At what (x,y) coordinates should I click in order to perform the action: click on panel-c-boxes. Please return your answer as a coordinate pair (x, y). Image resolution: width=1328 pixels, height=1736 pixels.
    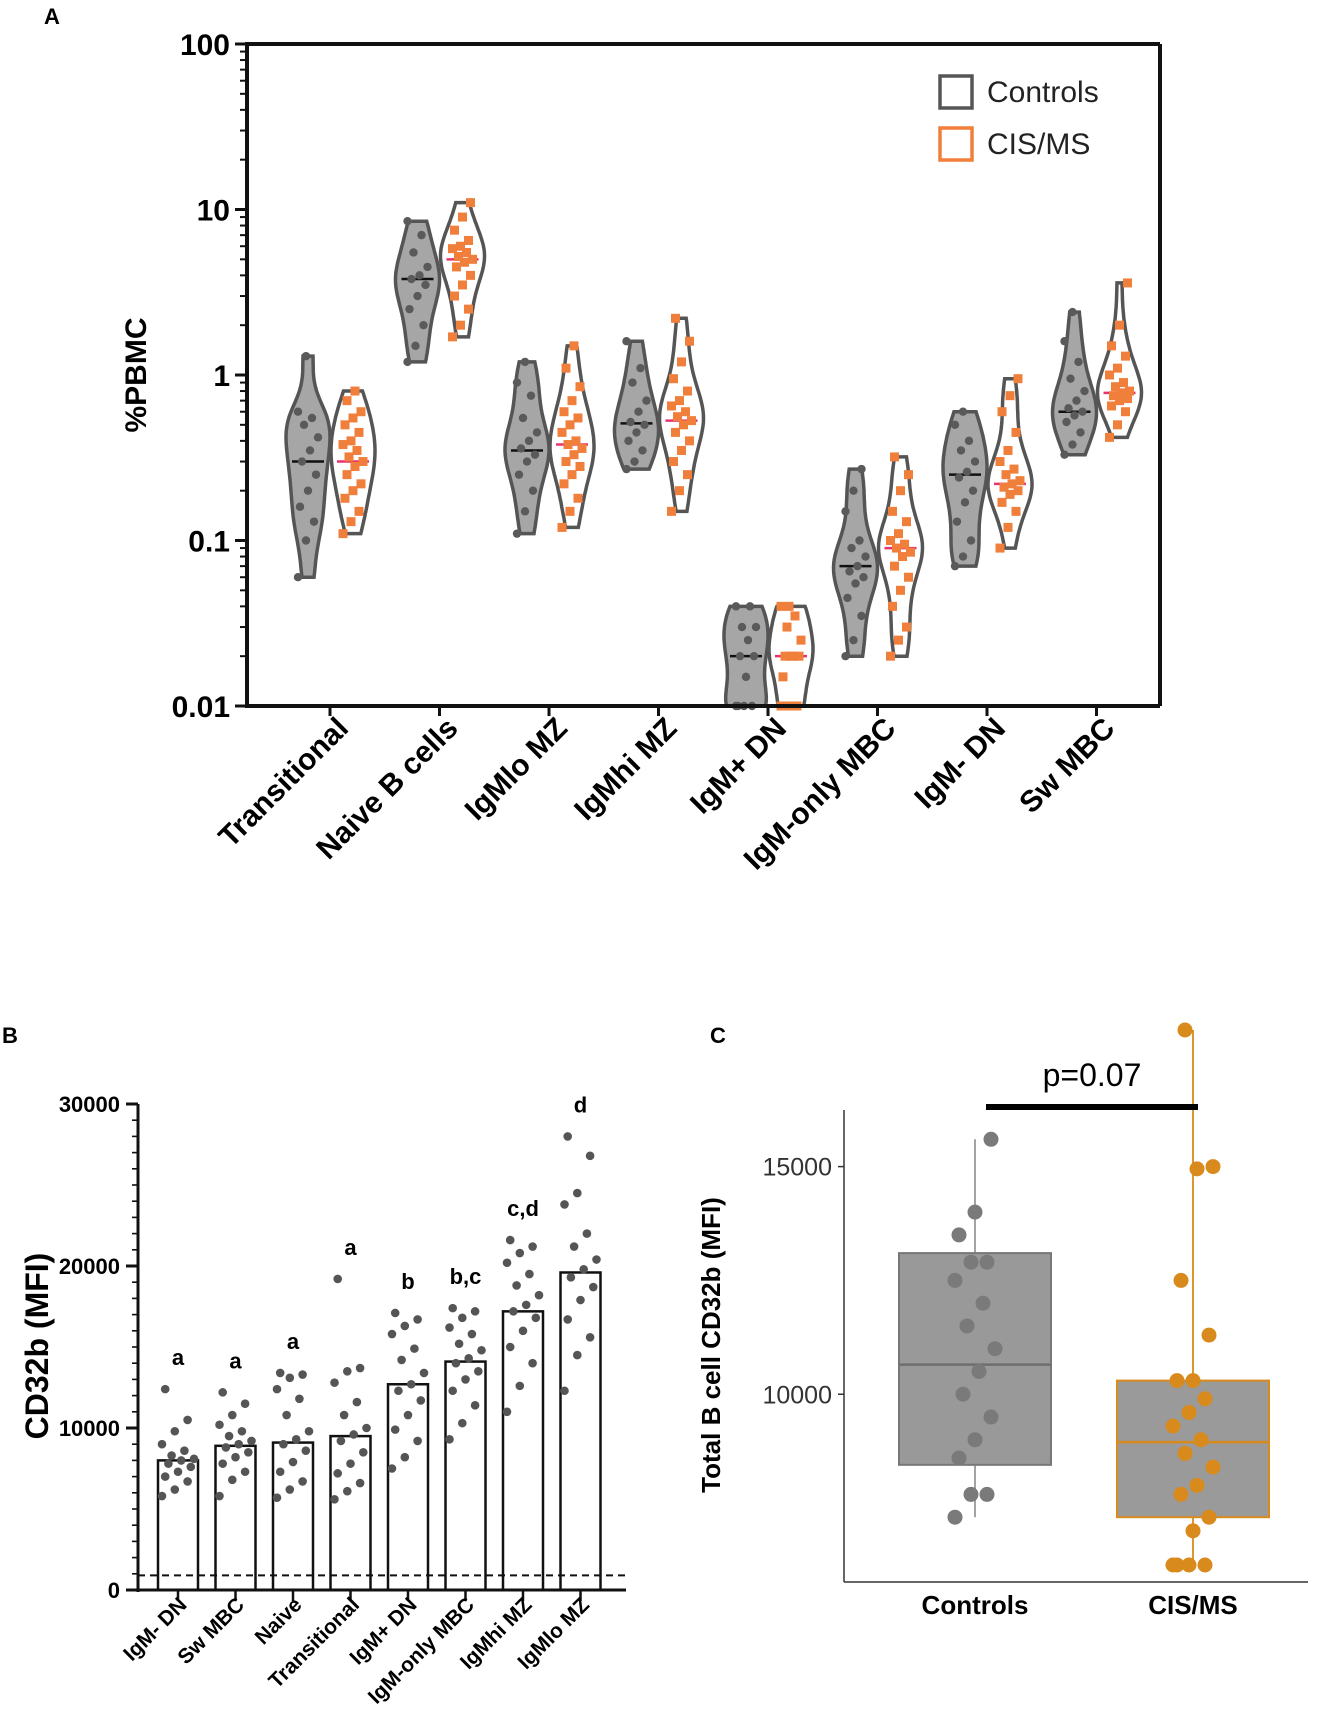
    Looking at the image, I should click on (1084, 1297).